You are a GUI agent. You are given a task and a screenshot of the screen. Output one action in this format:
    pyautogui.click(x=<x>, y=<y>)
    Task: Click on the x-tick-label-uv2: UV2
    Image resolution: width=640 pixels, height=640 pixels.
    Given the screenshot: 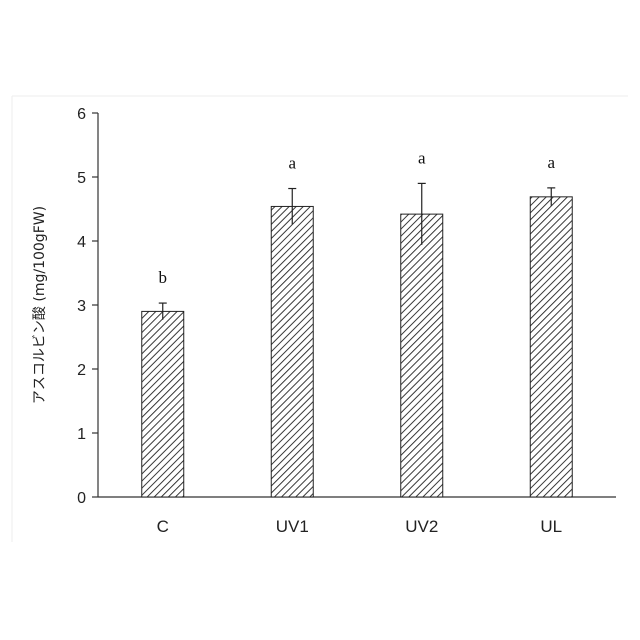 What is the action you would take?
    pyautogui.click(x=421, y=526)
    